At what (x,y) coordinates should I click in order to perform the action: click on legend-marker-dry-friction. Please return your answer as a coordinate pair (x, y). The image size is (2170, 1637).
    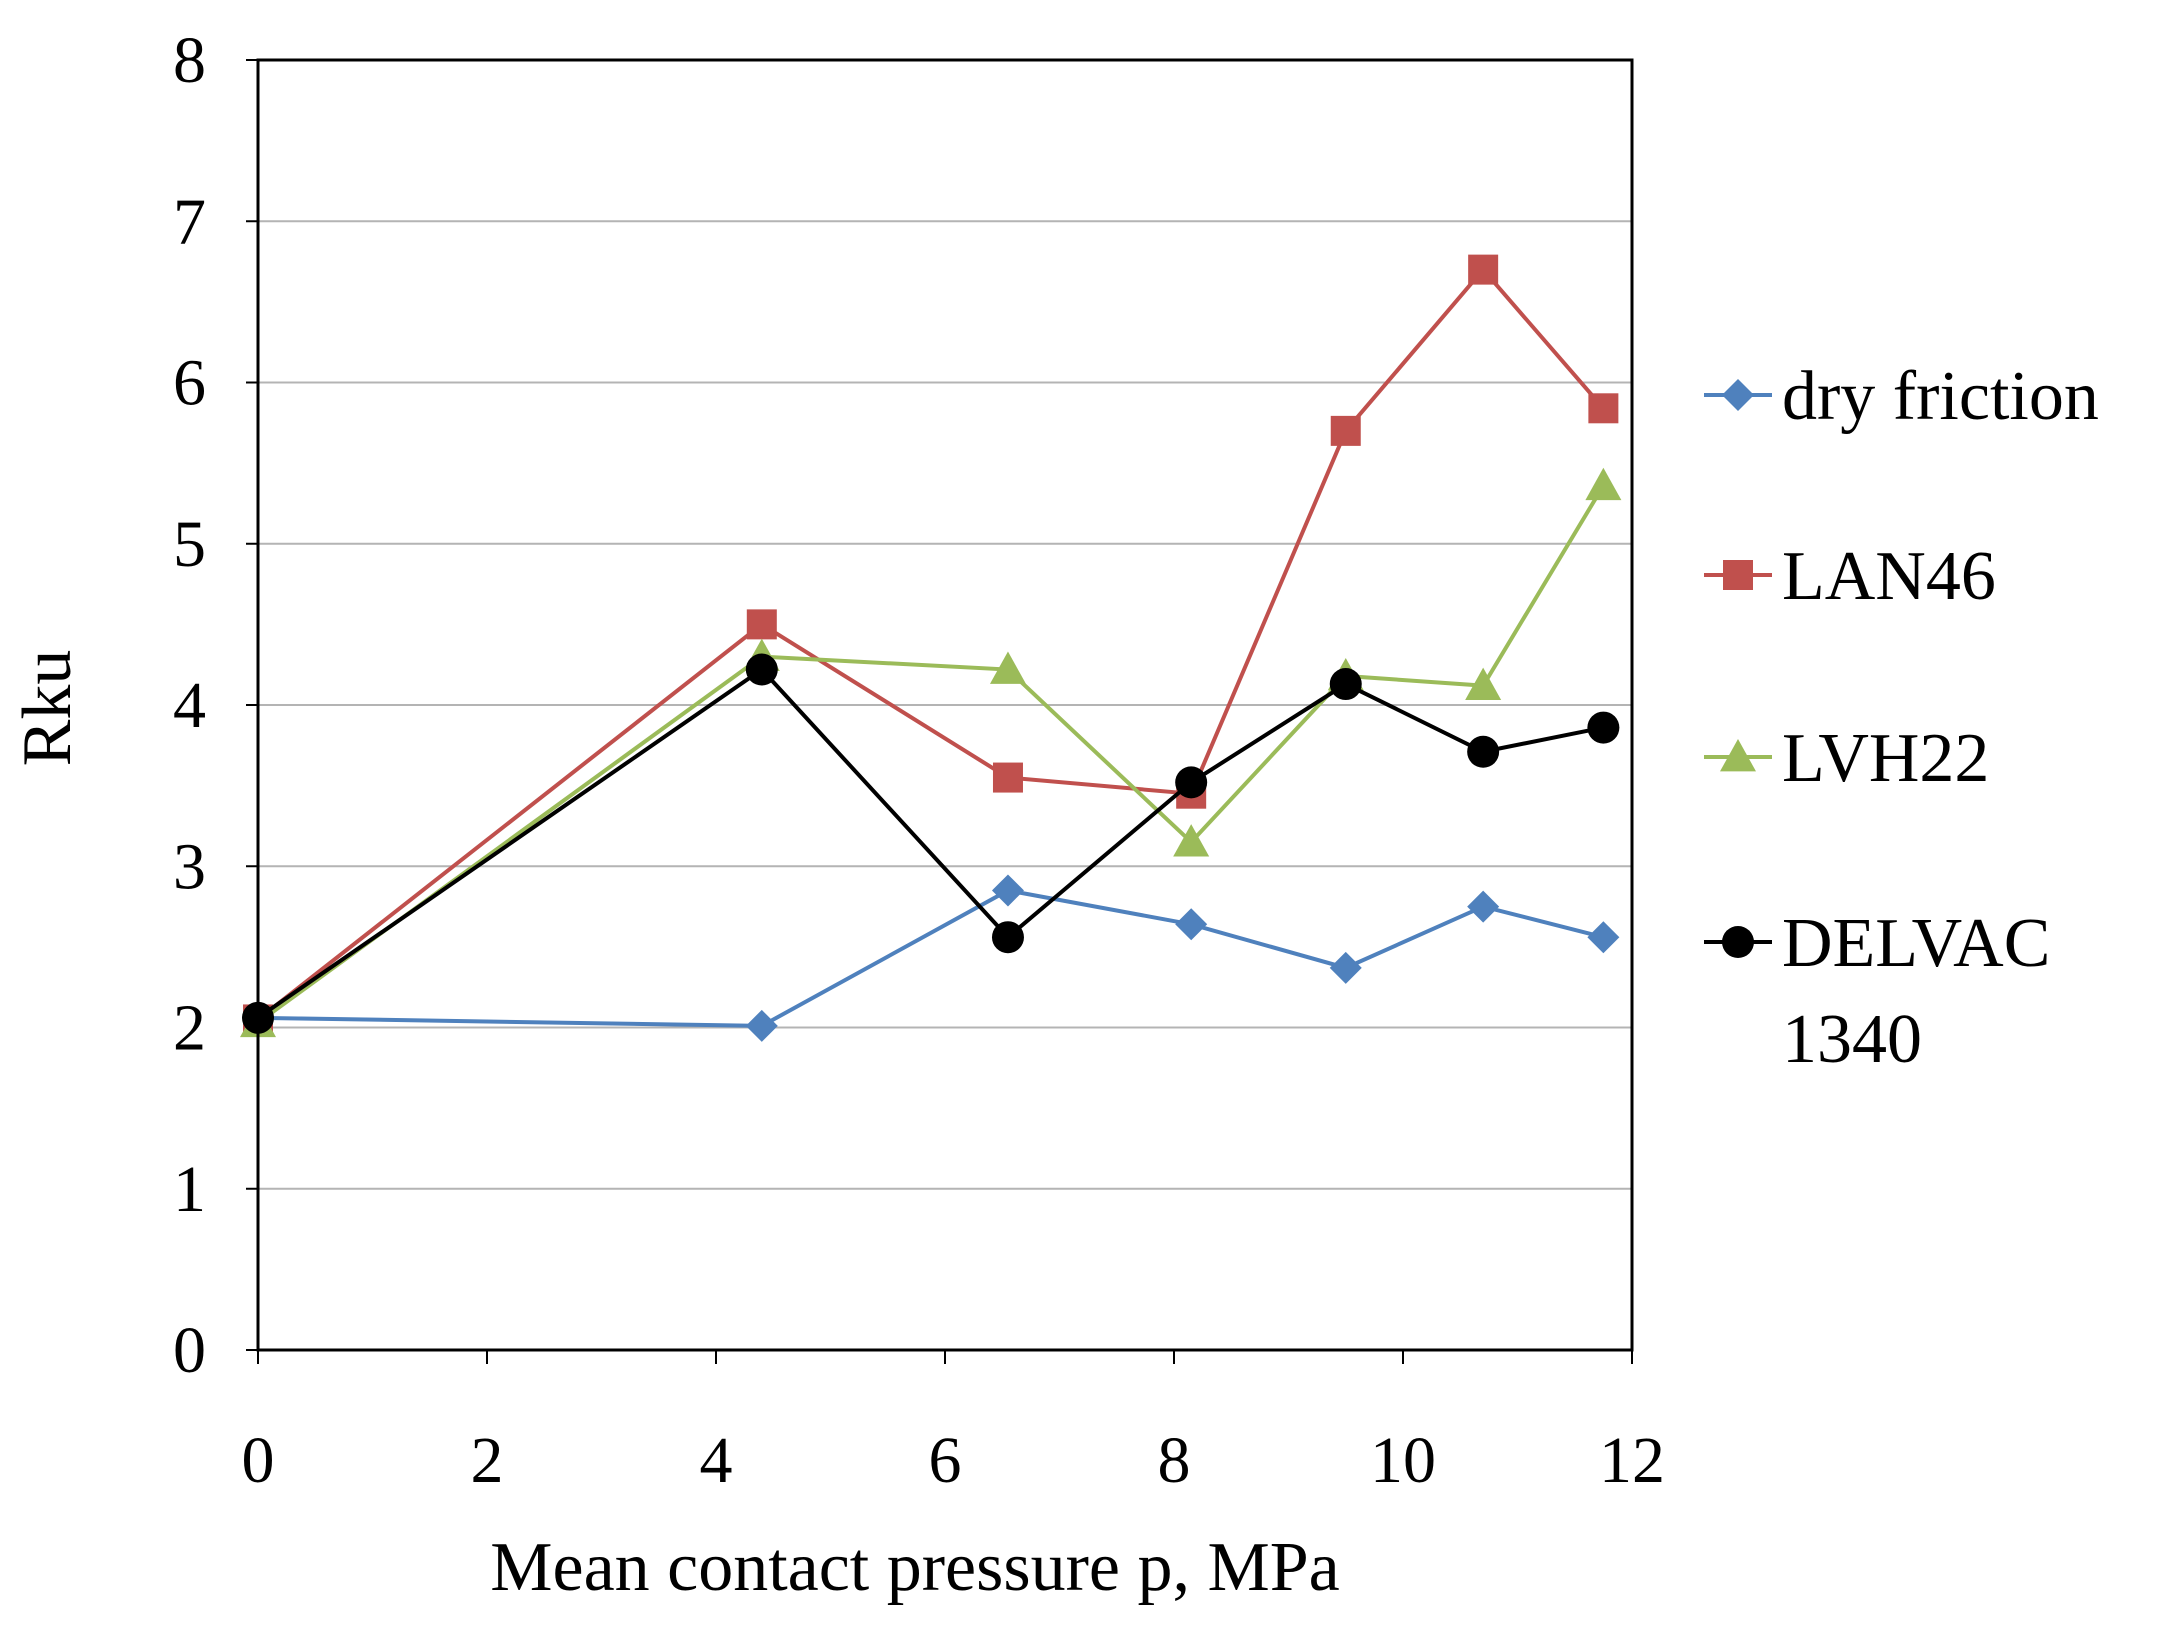
    Looking at the image, I should click on (1738, 395).